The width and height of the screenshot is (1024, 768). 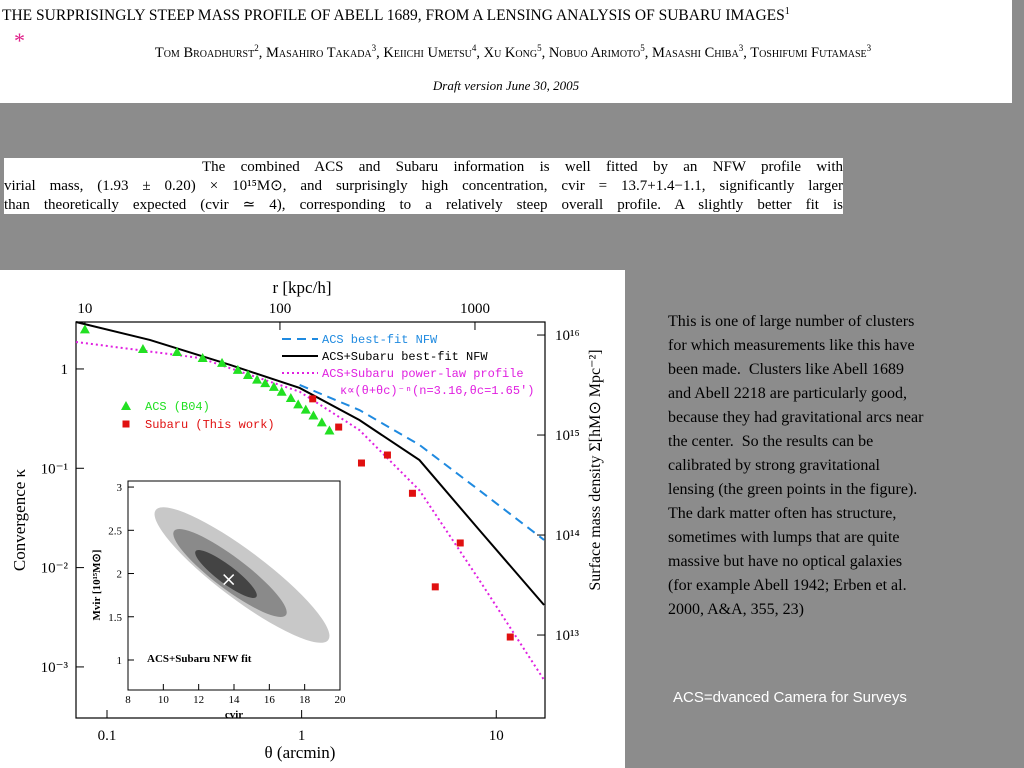 I want to click on inset-y-tick-label: 2, so click(x=120, y=575).